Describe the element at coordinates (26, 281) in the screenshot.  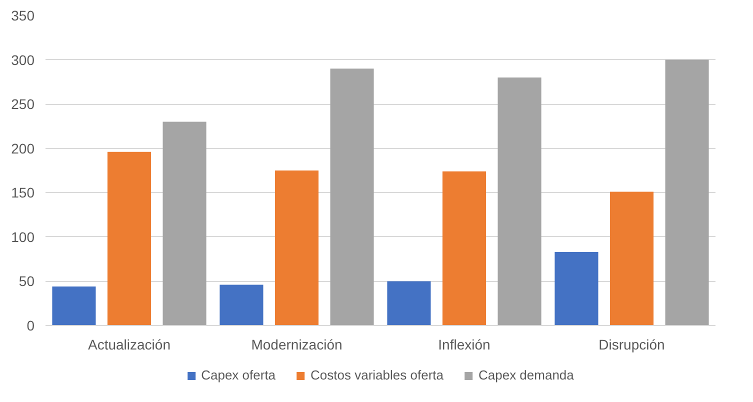
I see `y-tick-label: 50` at that location.